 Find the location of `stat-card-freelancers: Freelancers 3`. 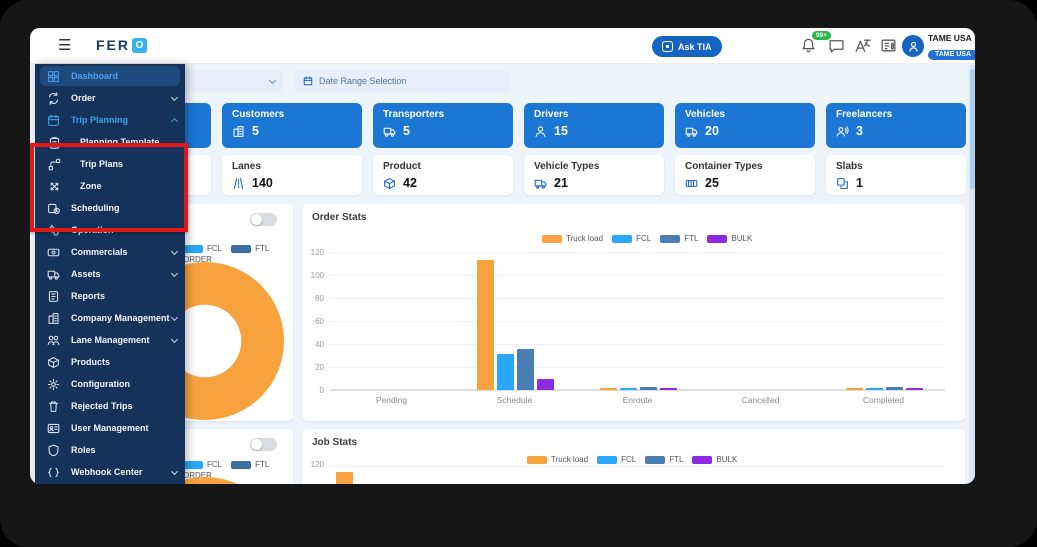

stat-card-freelancers: Freelancers 3 is located at coordinates (896, 125).